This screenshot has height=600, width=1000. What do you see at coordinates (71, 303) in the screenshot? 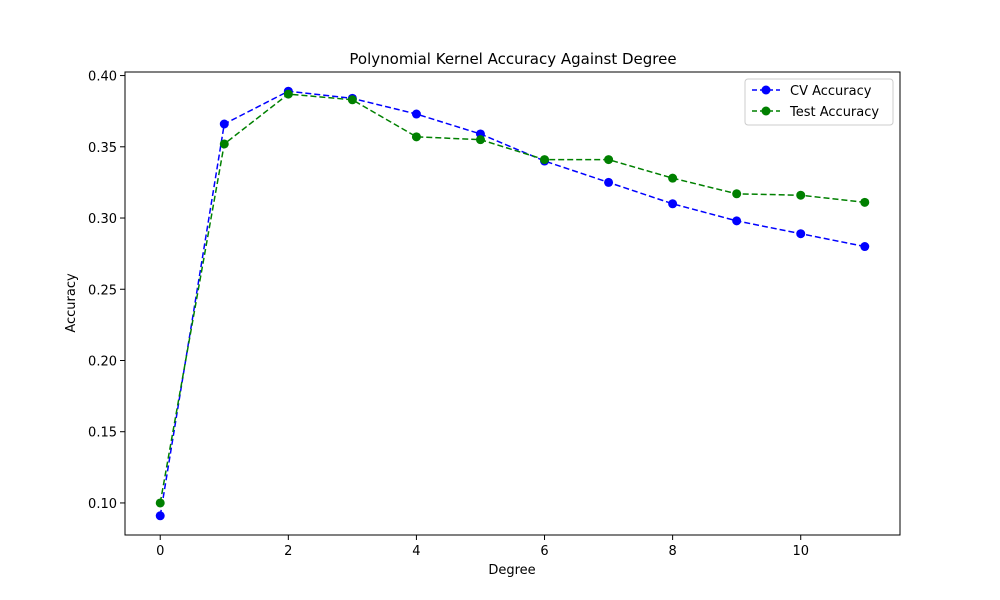
I see `y-axis-label: Accuracy` at bounding box center [71, 303].